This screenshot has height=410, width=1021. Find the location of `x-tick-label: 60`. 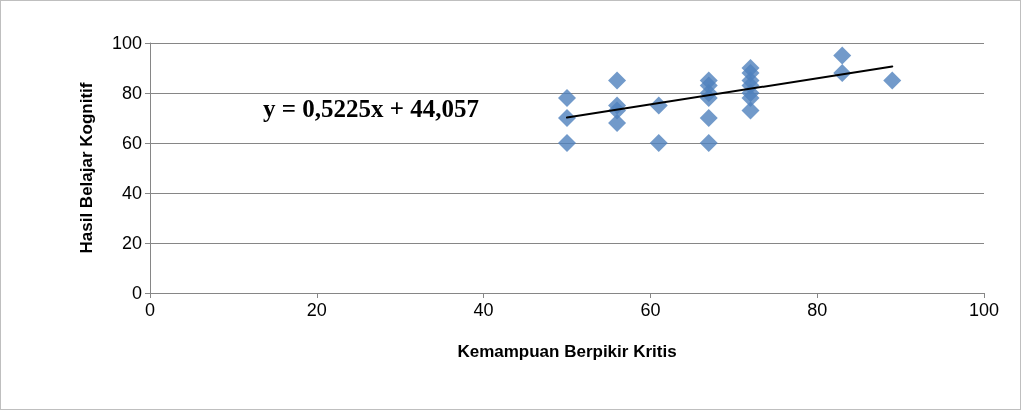

x-tick-label: 60 is located at coordinates (650, 310).